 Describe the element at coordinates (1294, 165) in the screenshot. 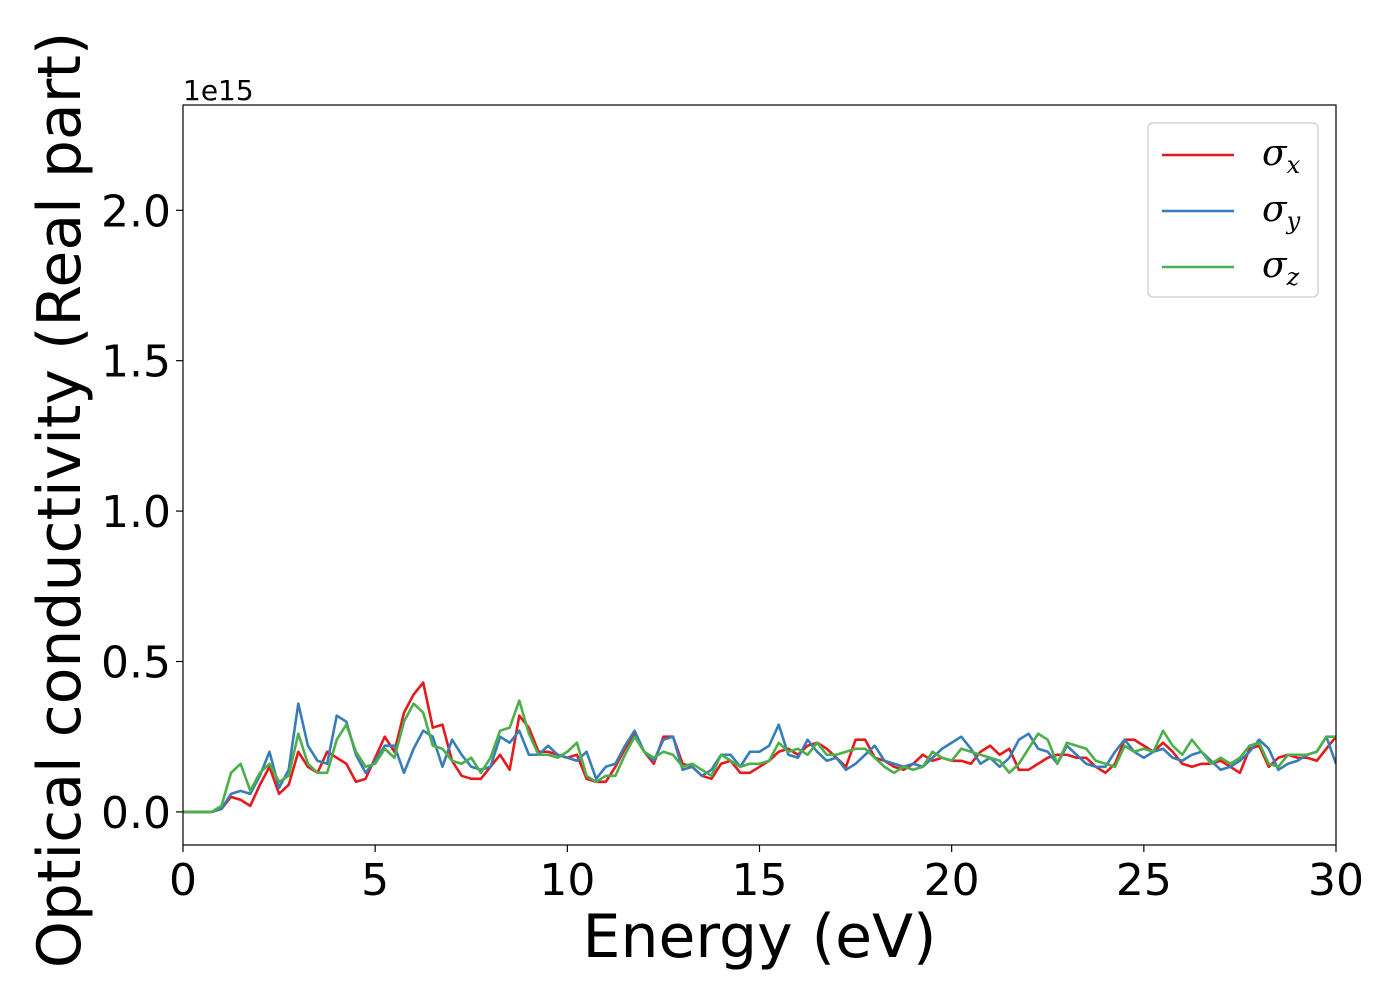

I see `legend-label-subscript: x` at that location.